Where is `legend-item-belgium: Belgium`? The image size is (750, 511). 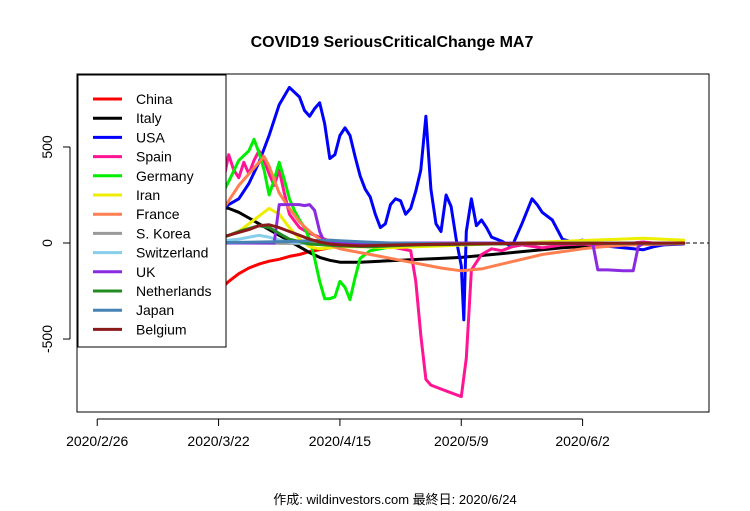 legend-item-belgium: Belgium is located at coordinates (140, 329).